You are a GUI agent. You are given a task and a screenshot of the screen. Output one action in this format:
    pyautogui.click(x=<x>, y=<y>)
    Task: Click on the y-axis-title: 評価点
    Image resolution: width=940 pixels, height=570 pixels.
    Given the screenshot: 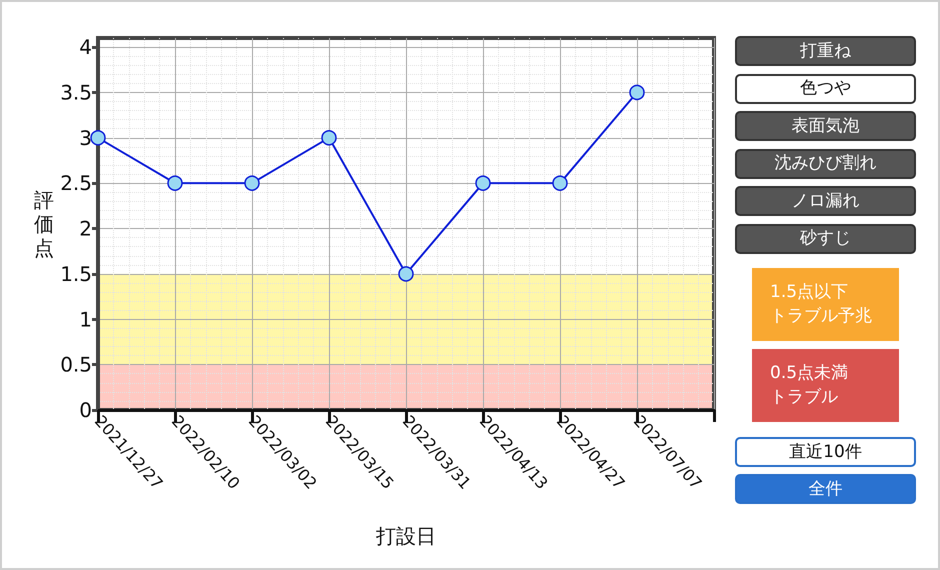 What is the action you would take?
    pyautogui.click(x=44, y=224)
    